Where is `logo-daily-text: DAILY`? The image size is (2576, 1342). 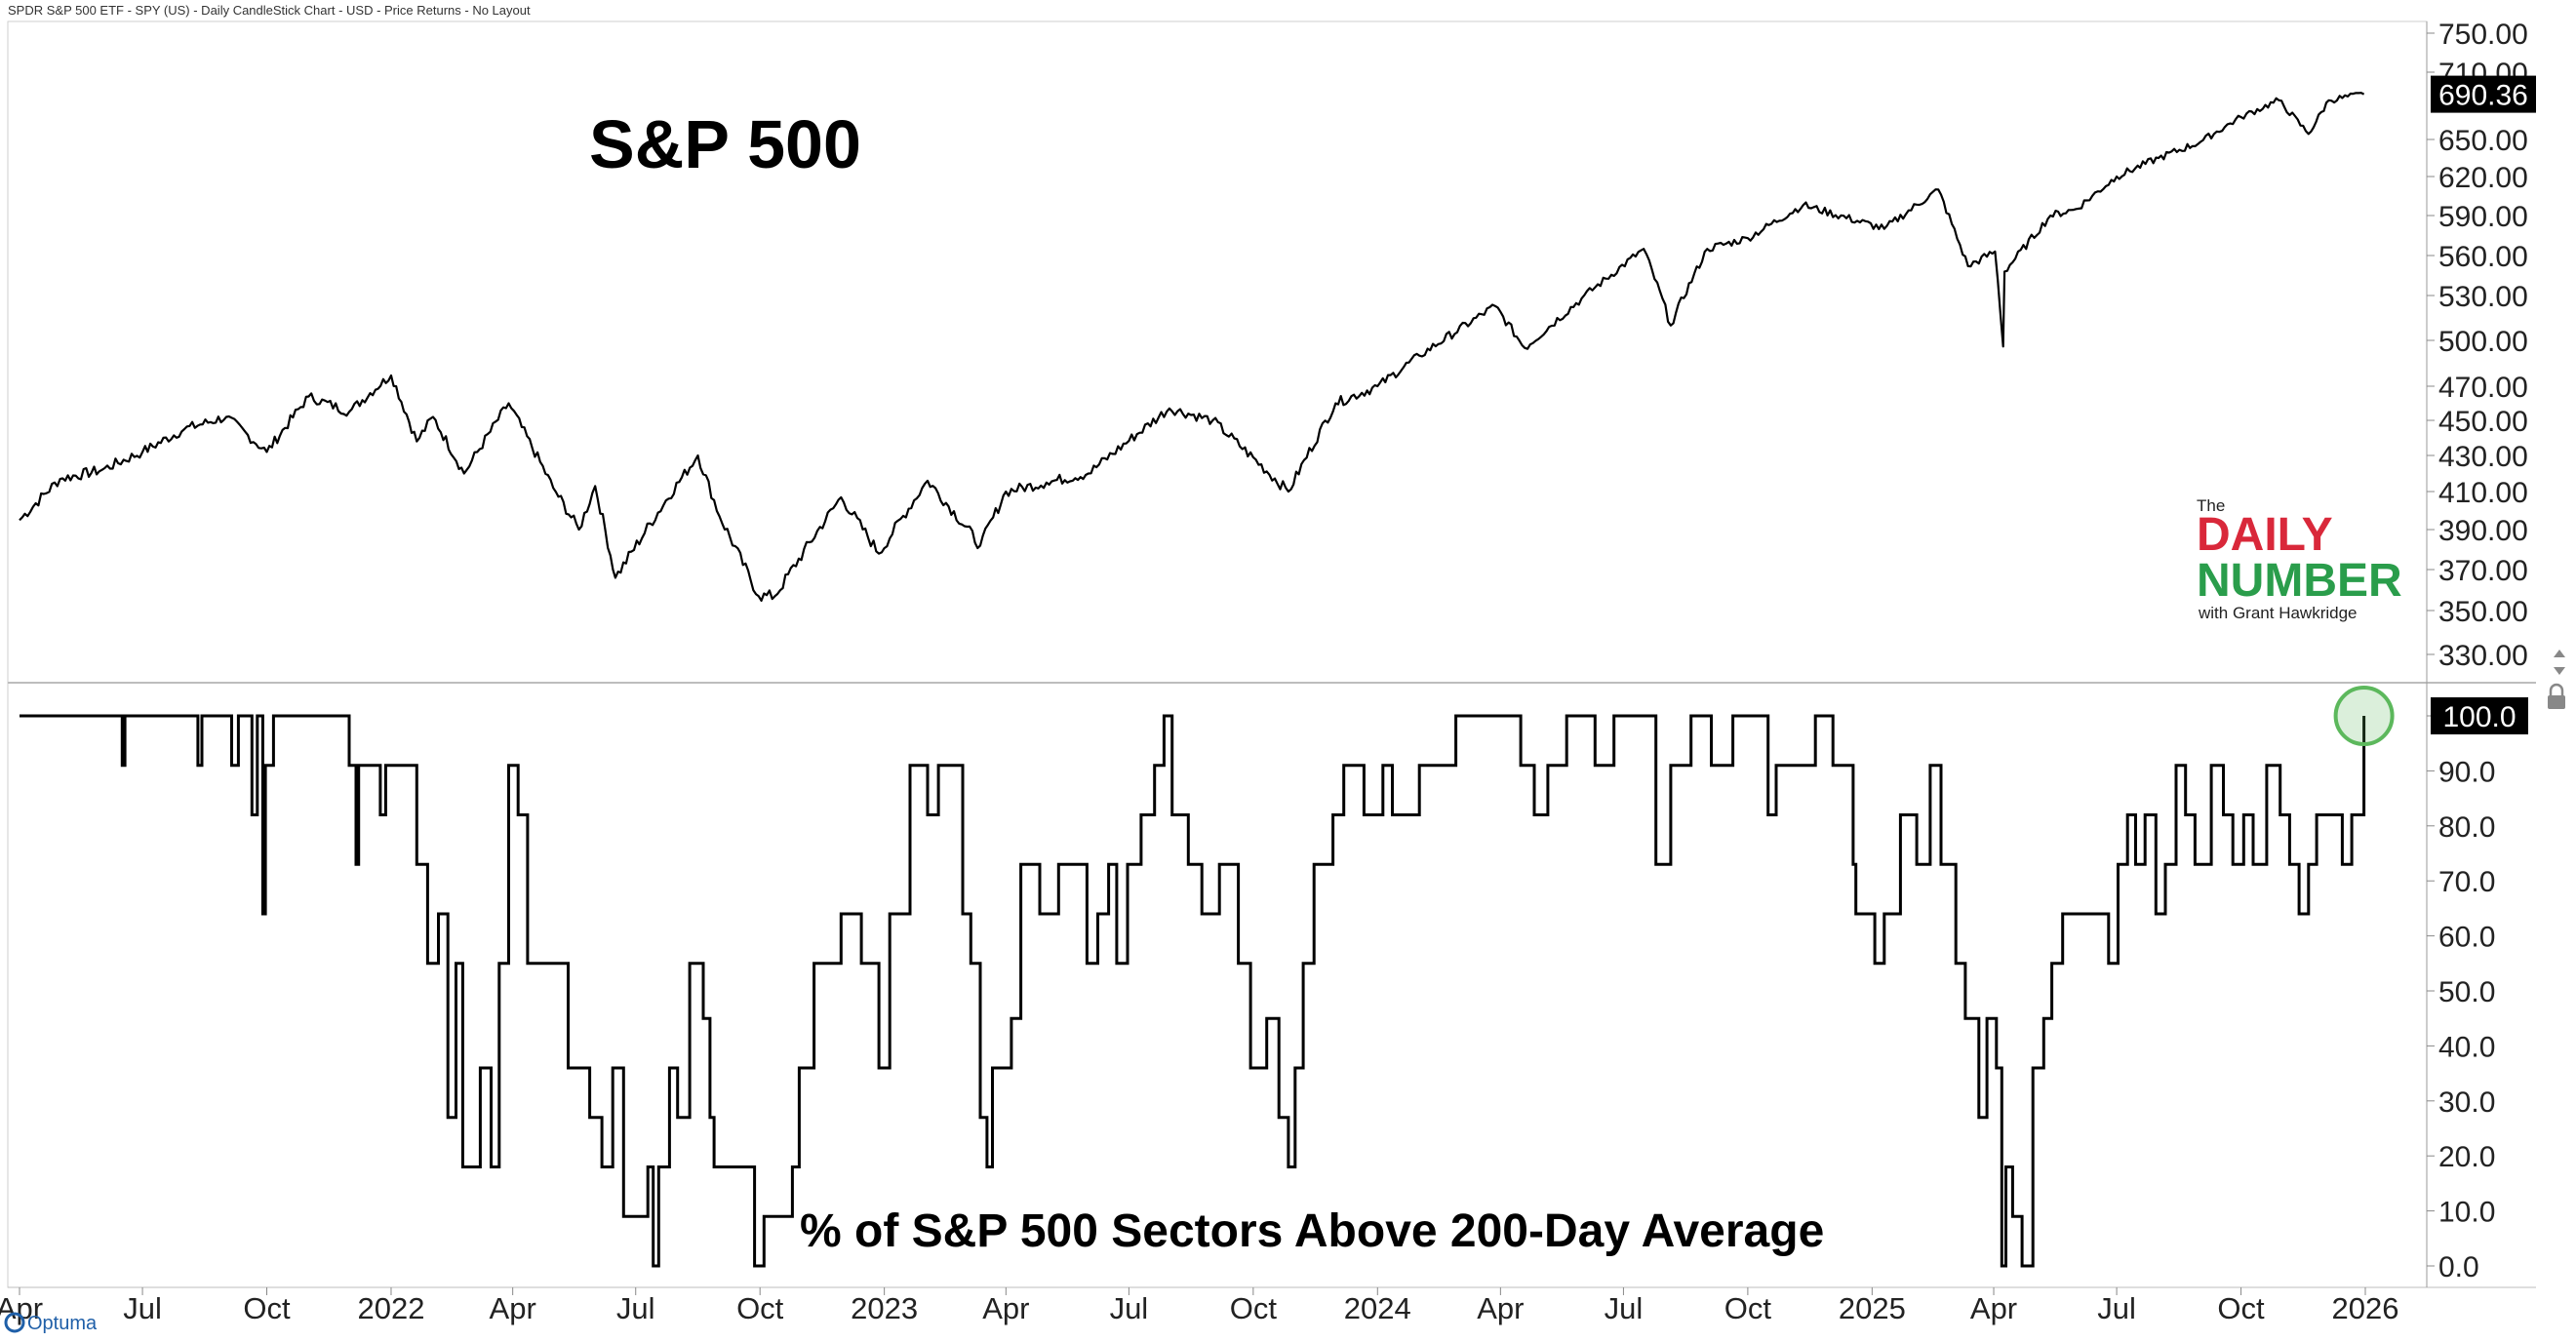 logo-daily-text: DAILY is located at coordinates (2265, 535).